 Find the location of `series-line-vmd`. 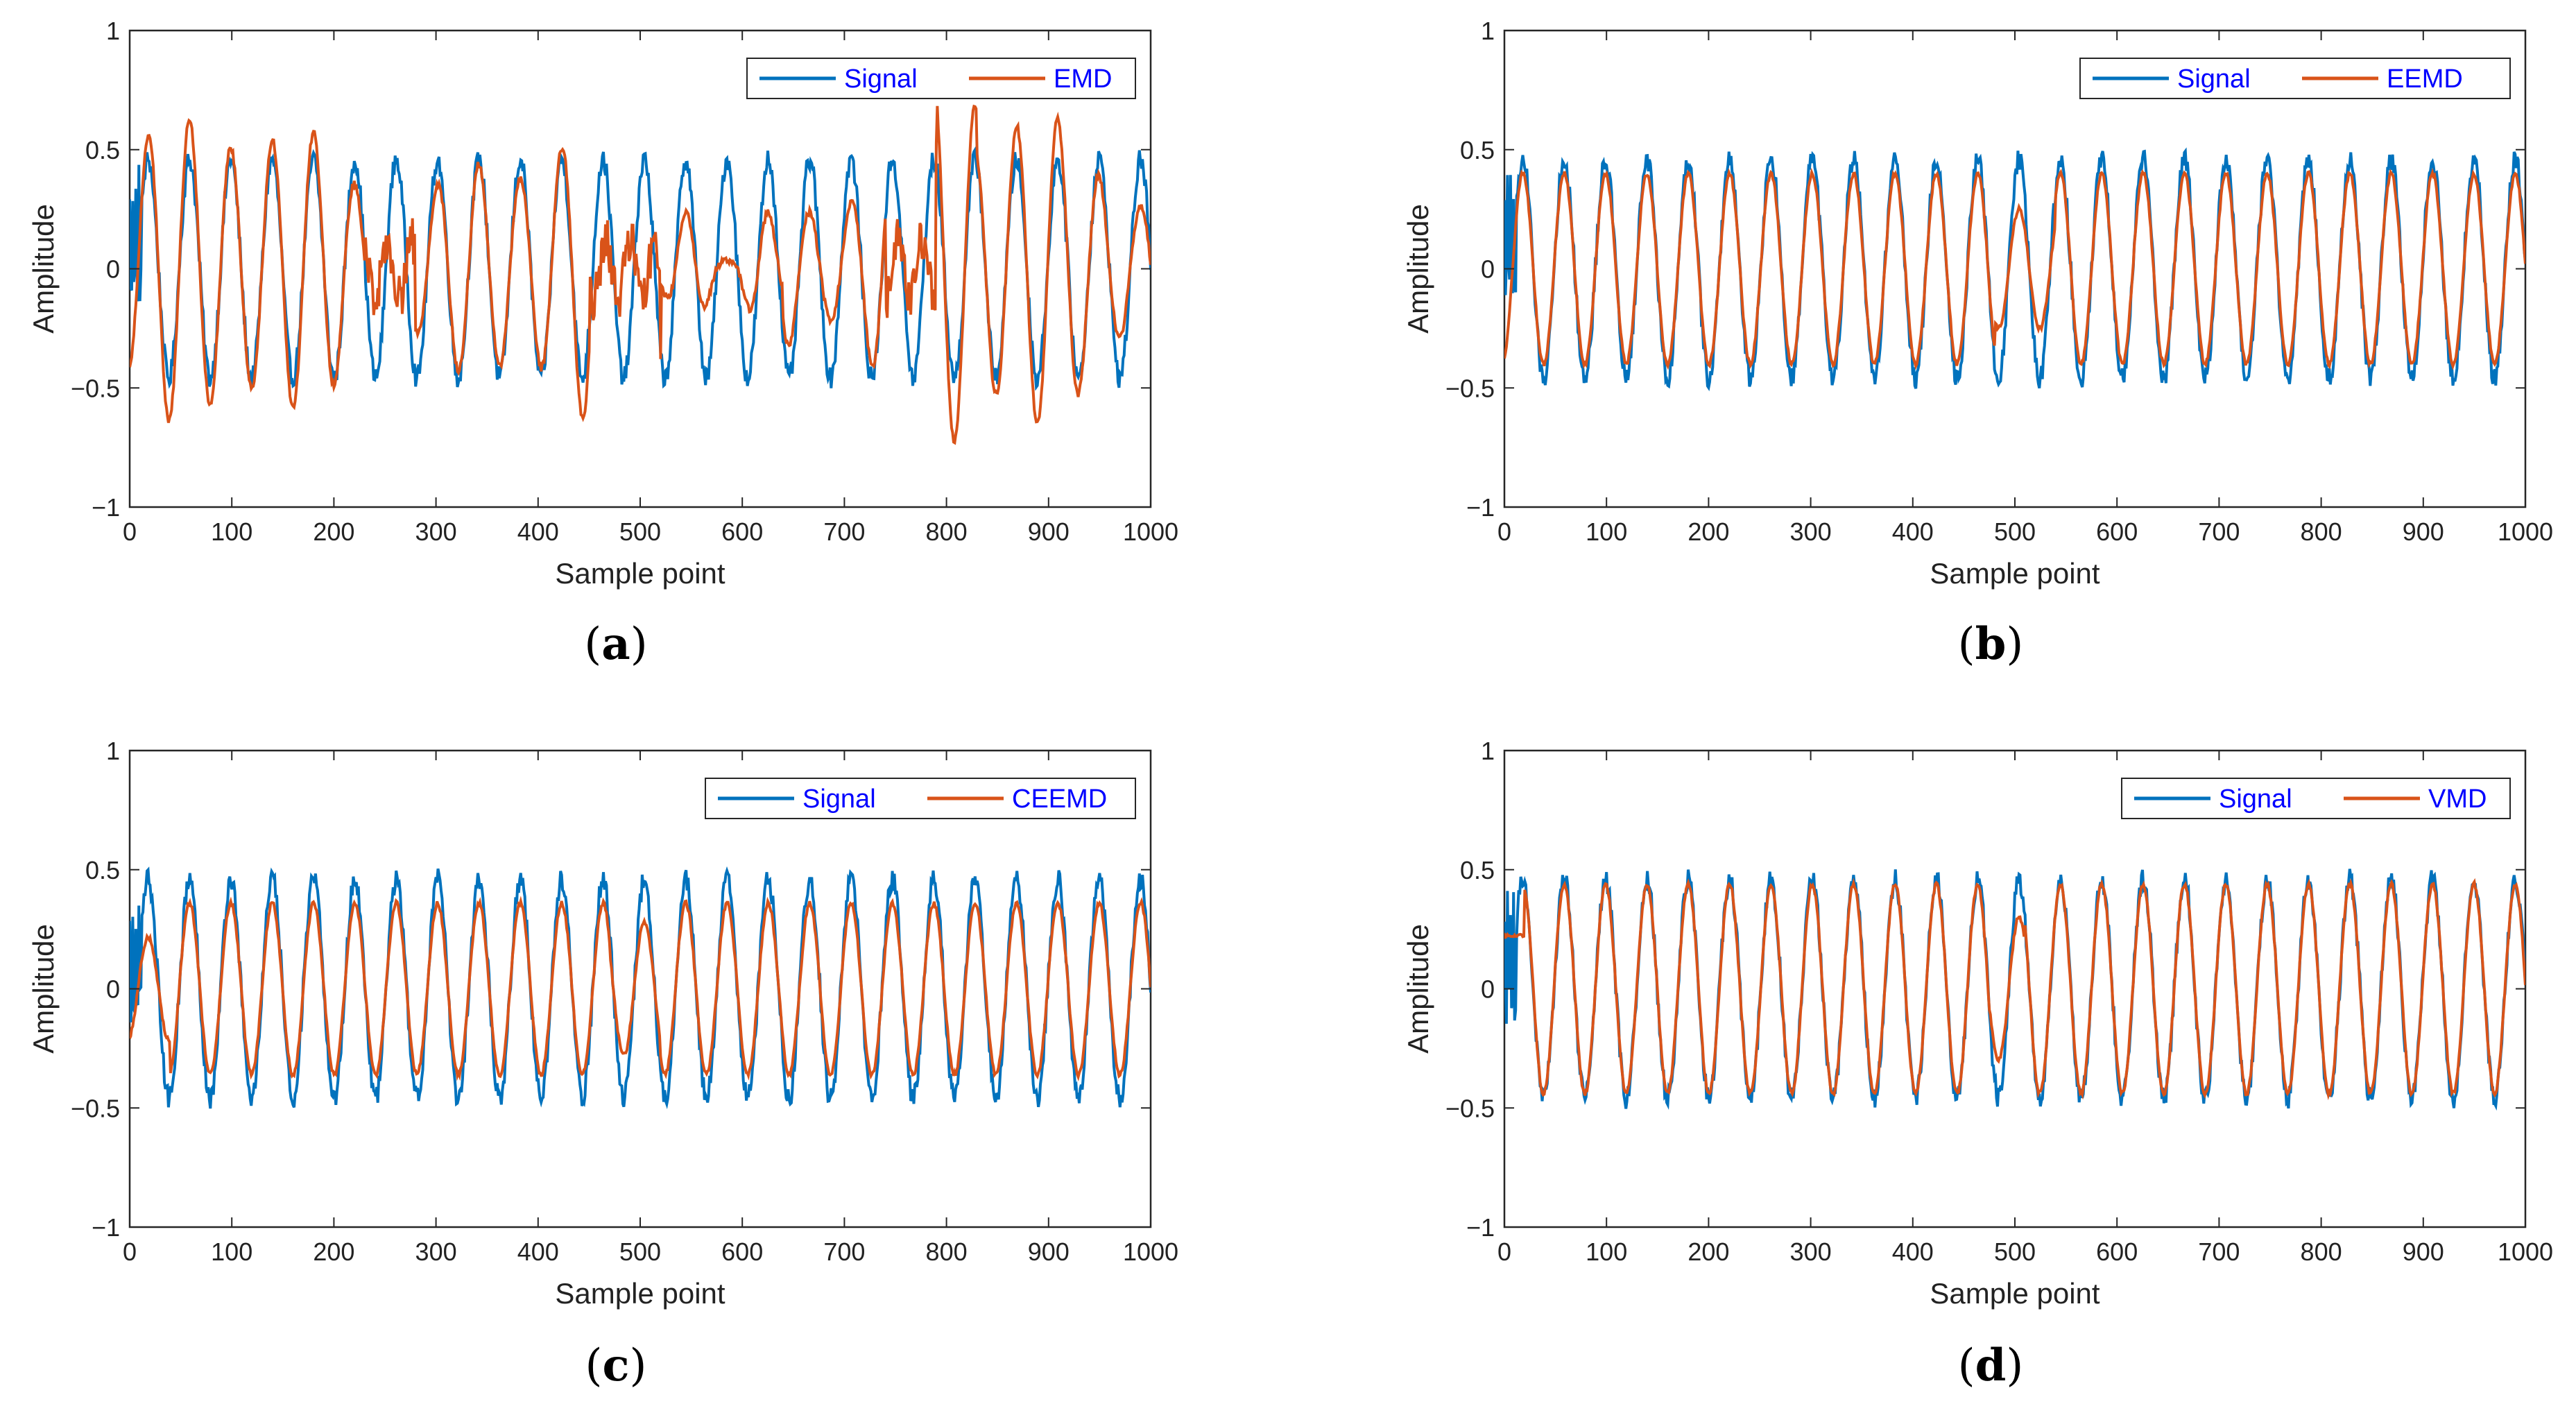

series-line-vmd is located at coordinates (2014, 989).